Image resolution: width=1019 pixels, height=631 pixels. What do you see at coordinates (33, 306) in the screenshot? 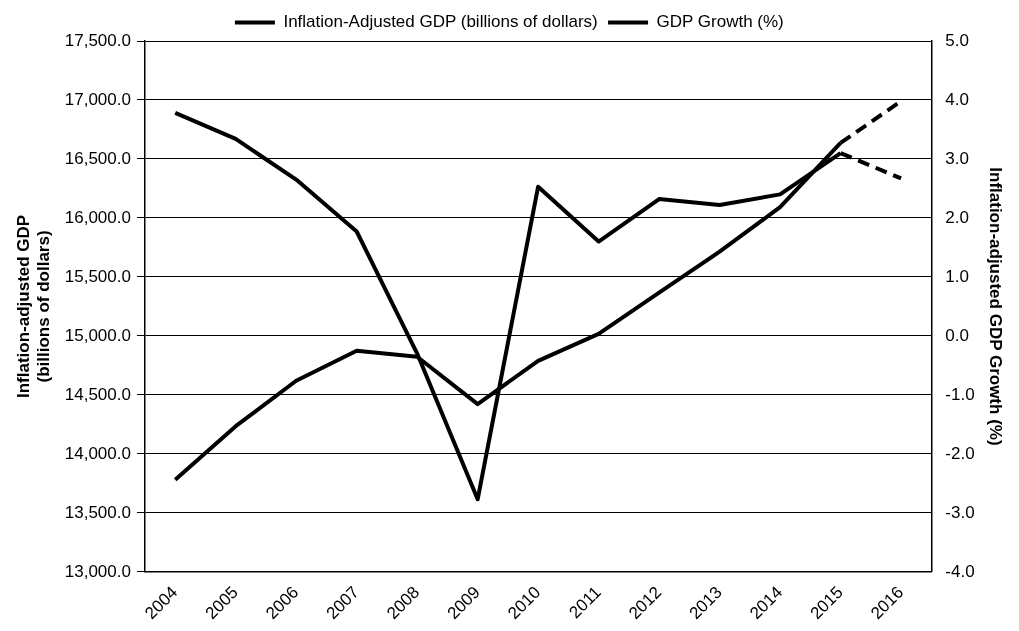
I see `y-axis-title: Inflation-adjusted GDP (billions of dollars)` at bounding box center [33, 306].